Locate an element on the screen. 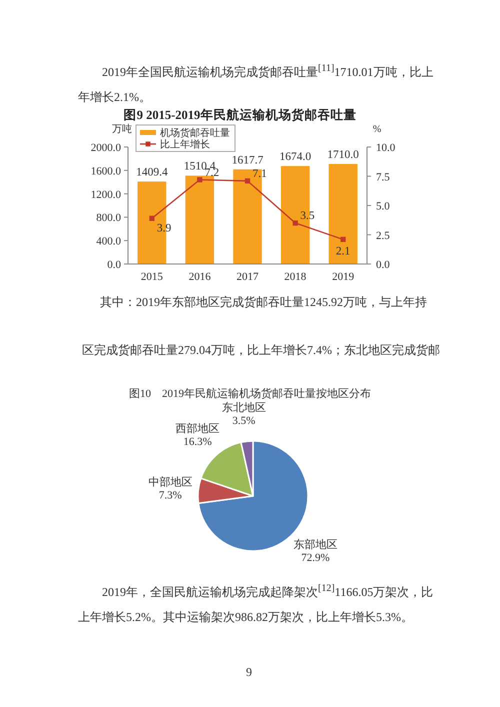 The width and height of the screenshot is (500, 707). x-tick-label: 2016 is located at coordinates (199, 277).